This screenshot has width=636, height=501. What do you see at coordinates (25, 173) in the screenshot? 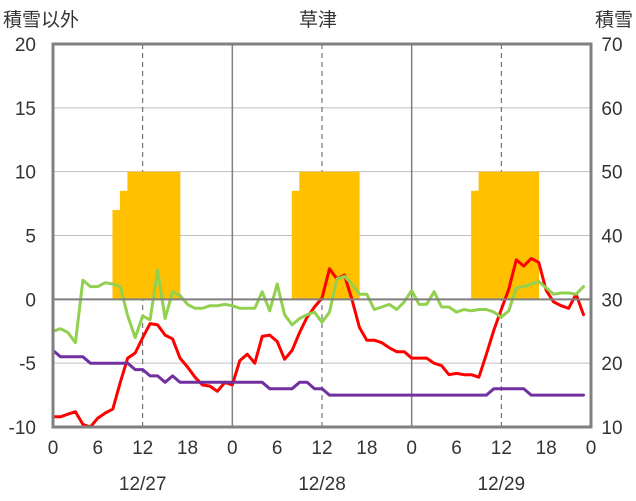
I see `y-left-tick-label: 10` at bounding box center [25, 173].